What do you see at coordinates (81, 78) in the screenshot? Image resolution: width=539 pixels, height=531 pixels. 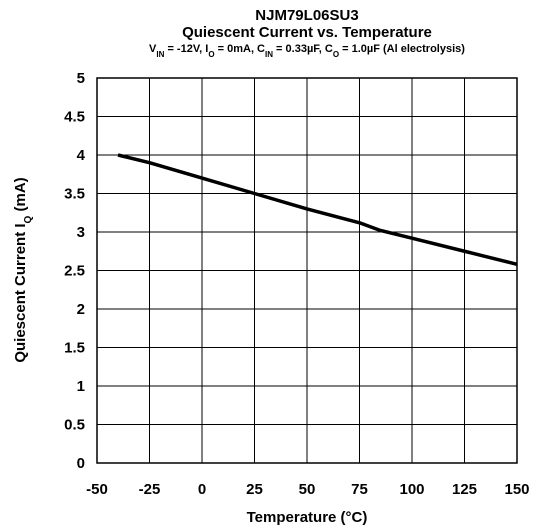 I see `y-tick-label: 5` at bounding box center [81, 78].